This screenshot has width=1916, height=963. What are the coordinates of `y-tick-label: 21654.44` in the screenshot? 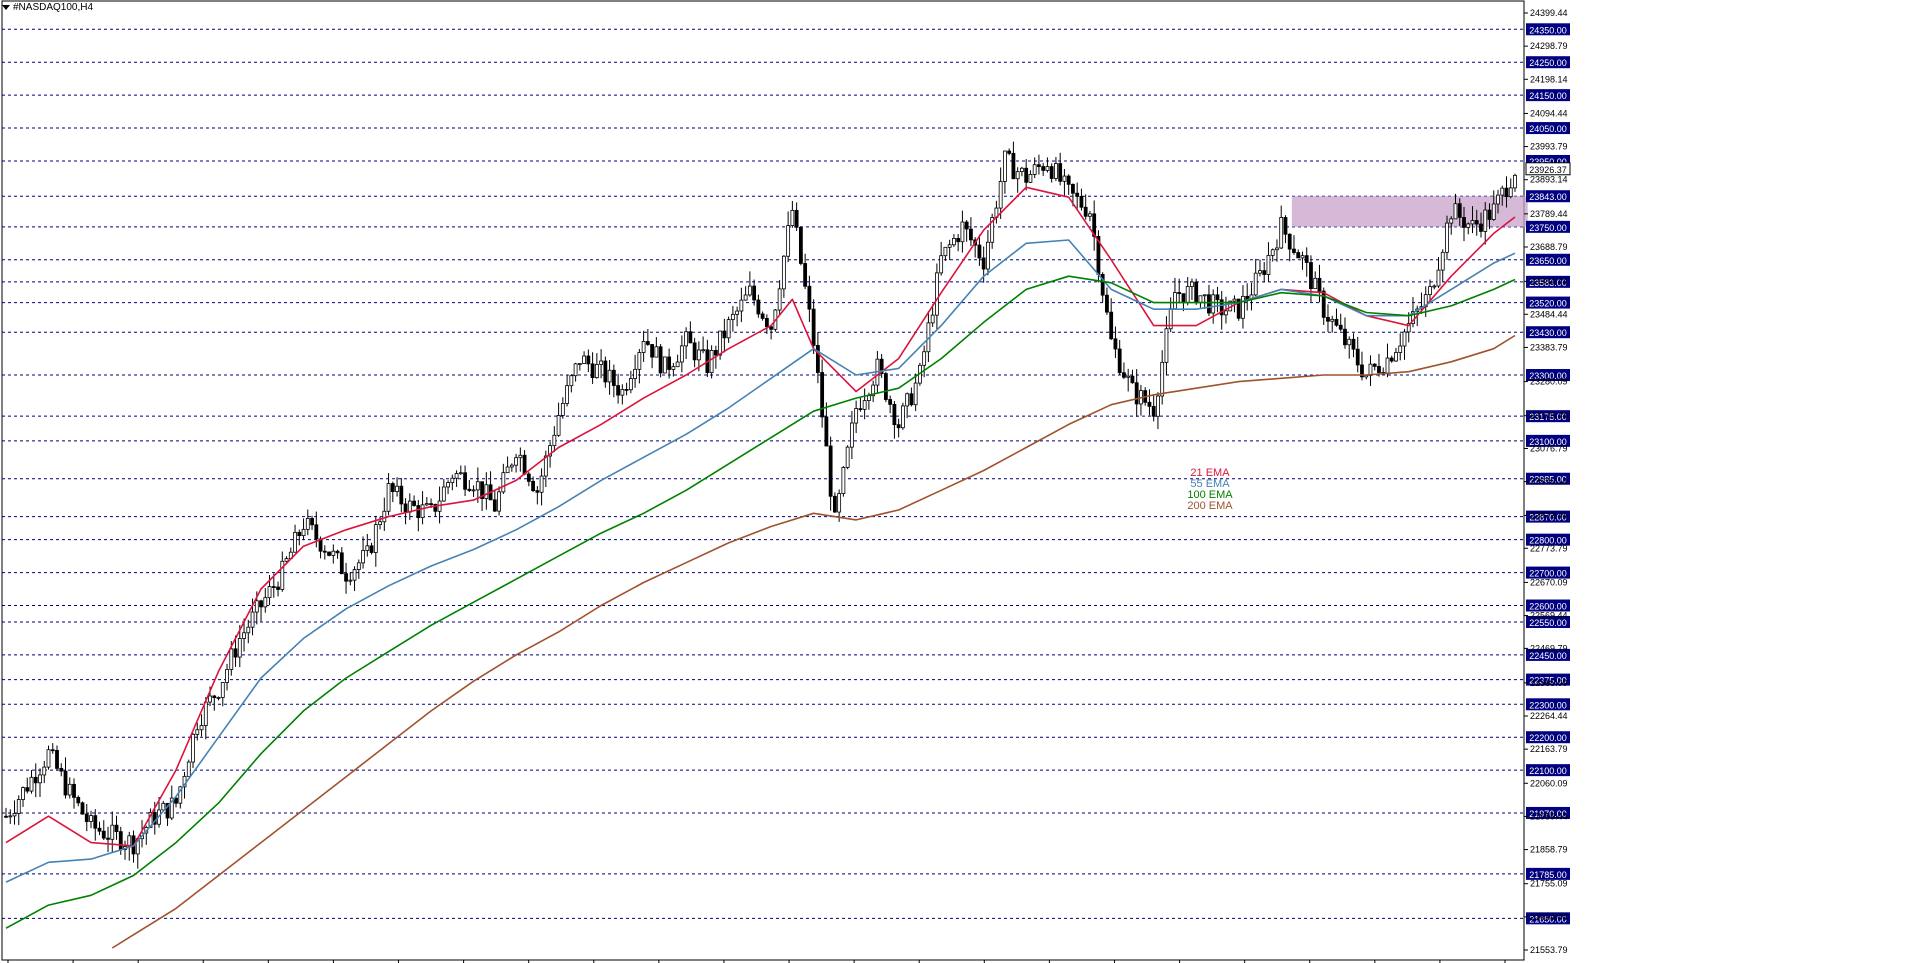 It's located at (1549, 917).